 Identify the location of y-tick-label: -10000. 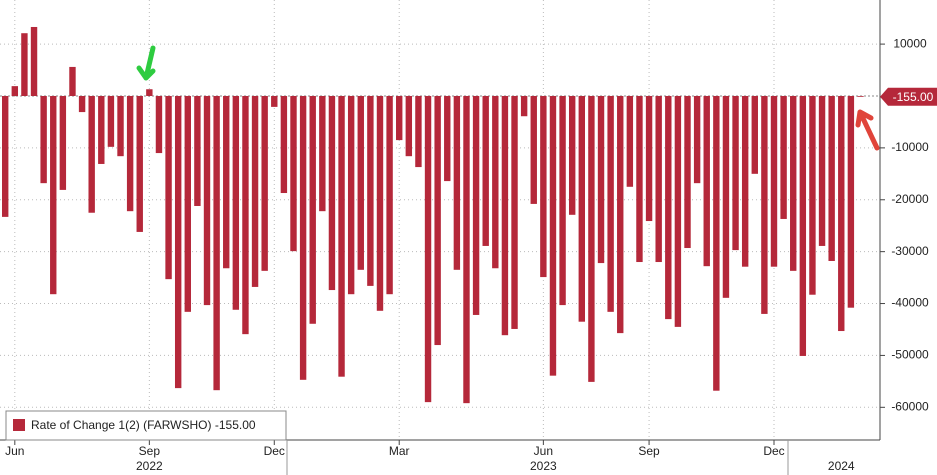
(910, 147).